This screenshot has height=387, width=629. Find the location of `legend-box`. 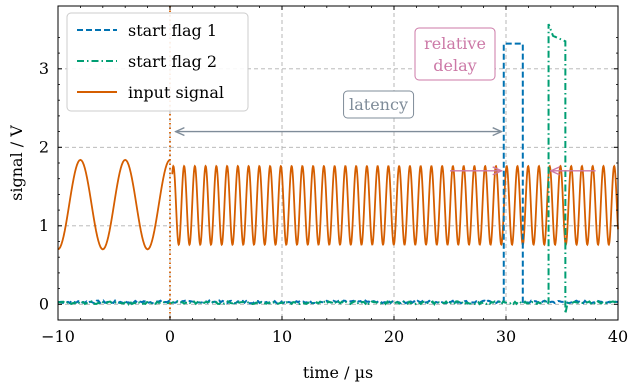

legend-box is located at coordinates (157, 62).